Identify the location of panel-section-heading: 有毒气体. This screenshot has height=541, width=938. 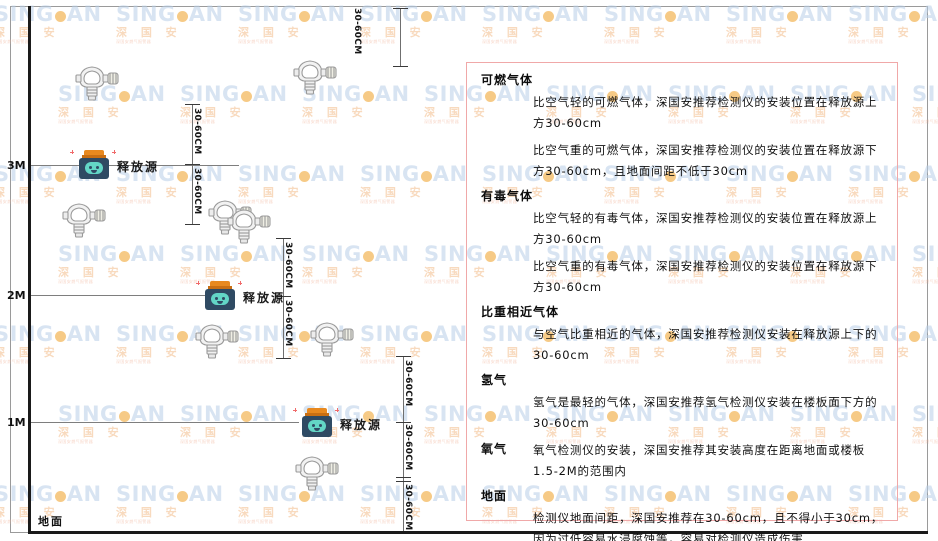
(507, 196).